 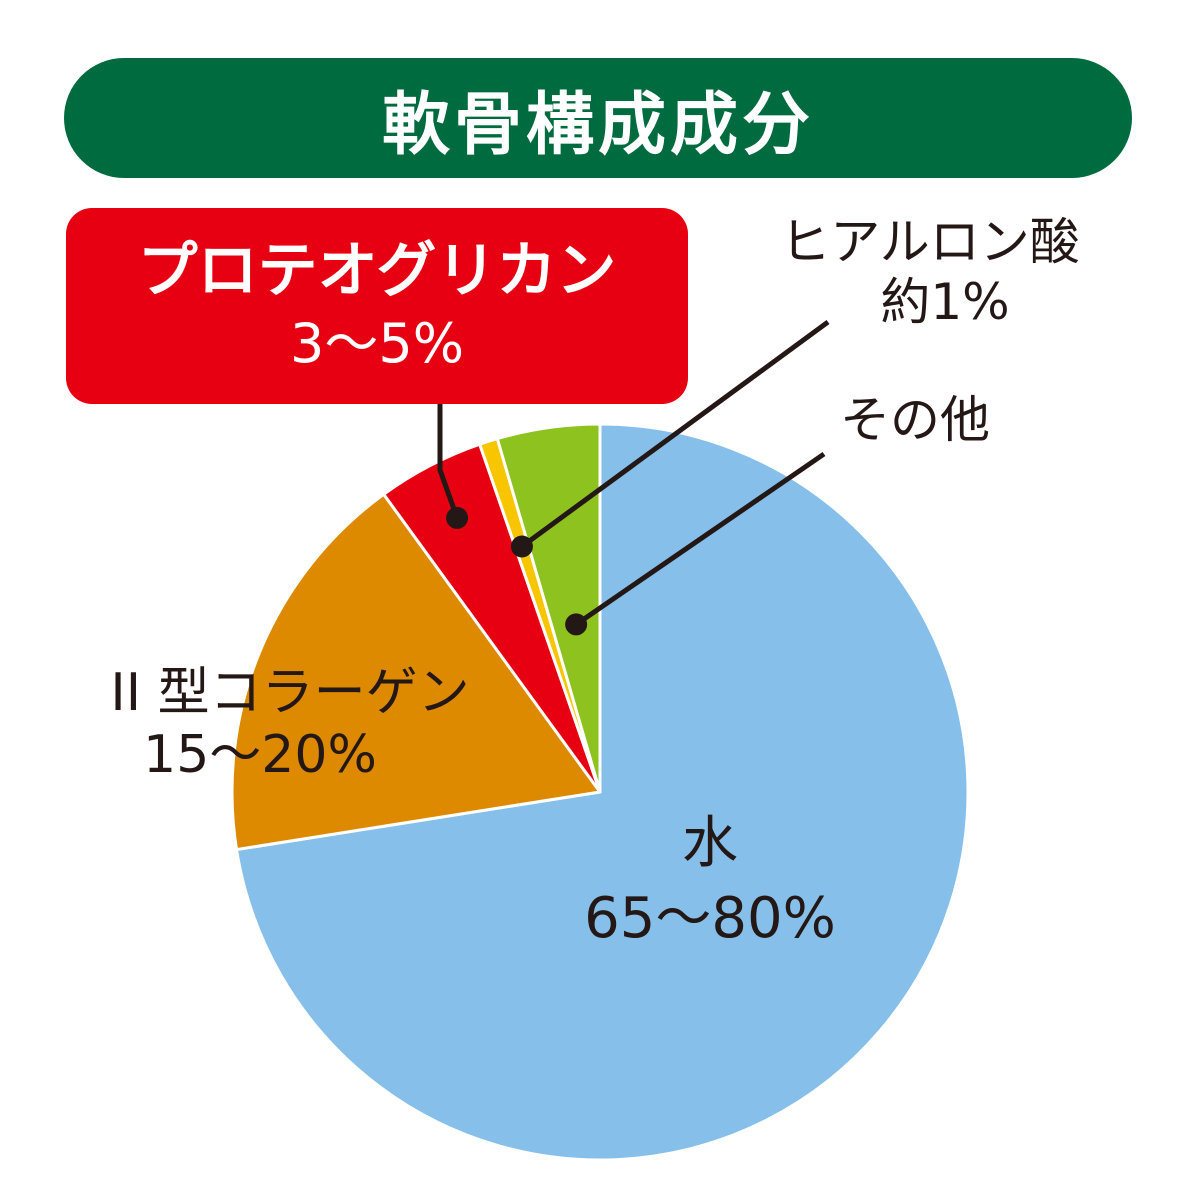 What do you see at coordinates (521, 546) in the screenshot?
I see `leader-hyaluronic-acid-dot` at bounding box center [521, 546].